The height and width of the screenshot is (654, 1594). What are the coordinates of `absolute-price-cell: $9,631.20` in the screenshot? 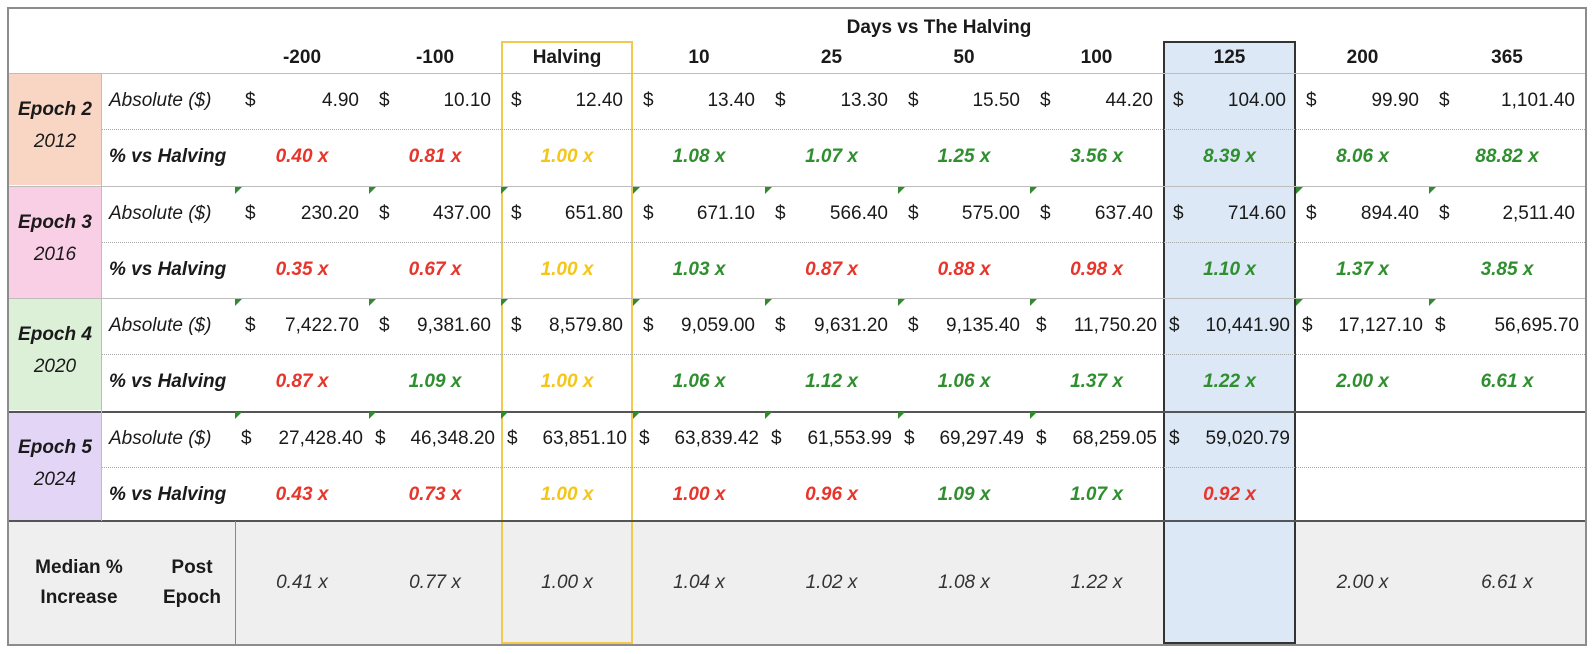 It's located at (831, 326).